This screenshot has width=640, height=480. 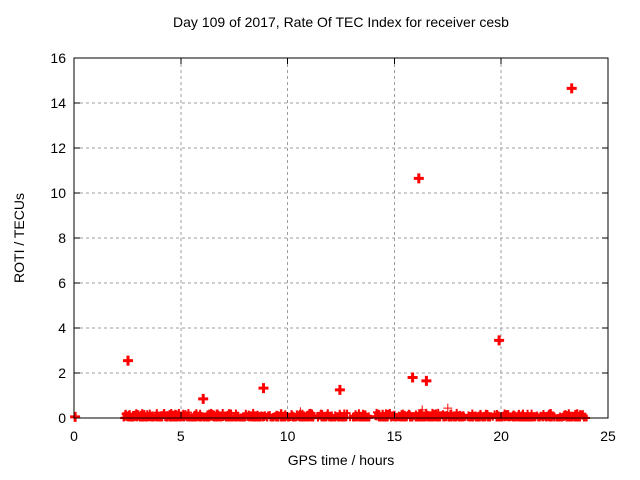 I want to click on y-tick-label: 6, so click(x=62, y=283).